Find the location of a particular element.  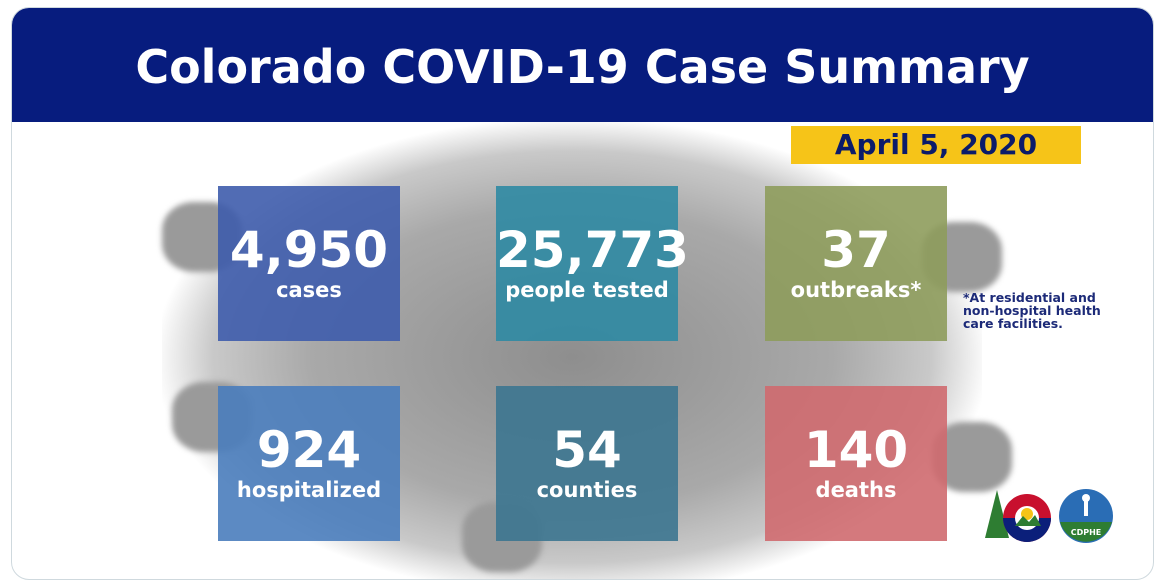

stat-hospitalized: 924 hospitalized is located at coordinates (309, 463).